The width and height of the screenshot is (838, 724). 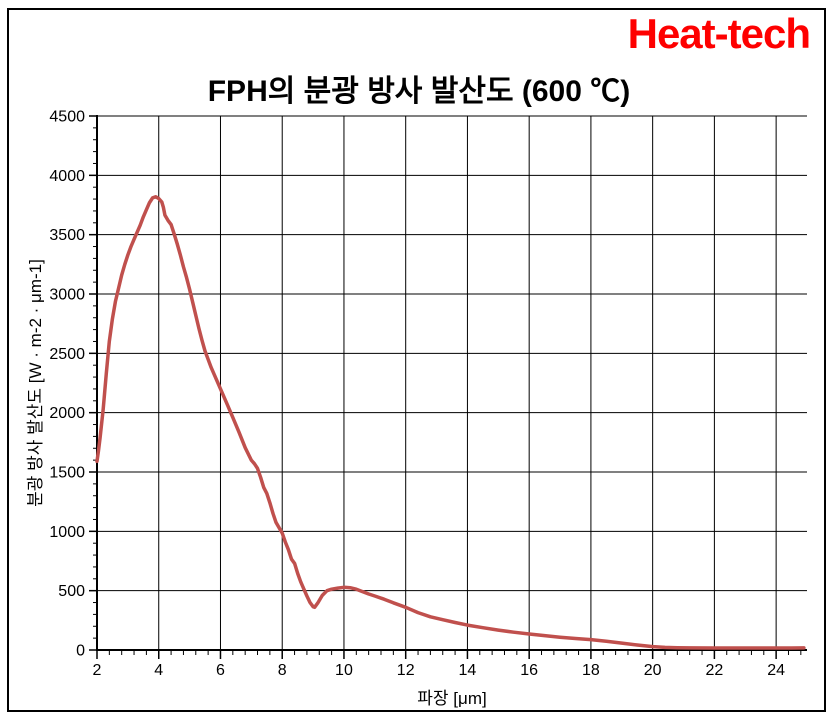 I want to click on x-tick-label: 14, so click(x=468, y=670).